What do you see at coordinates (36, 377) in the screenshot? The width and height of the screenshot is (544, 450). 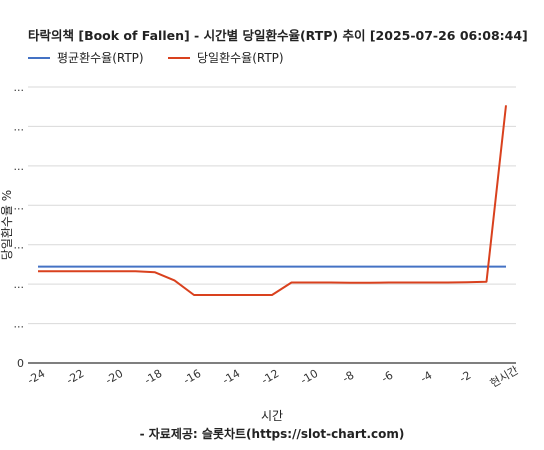 I see `x-tick-label: -24` at bounding box center [36, 377].